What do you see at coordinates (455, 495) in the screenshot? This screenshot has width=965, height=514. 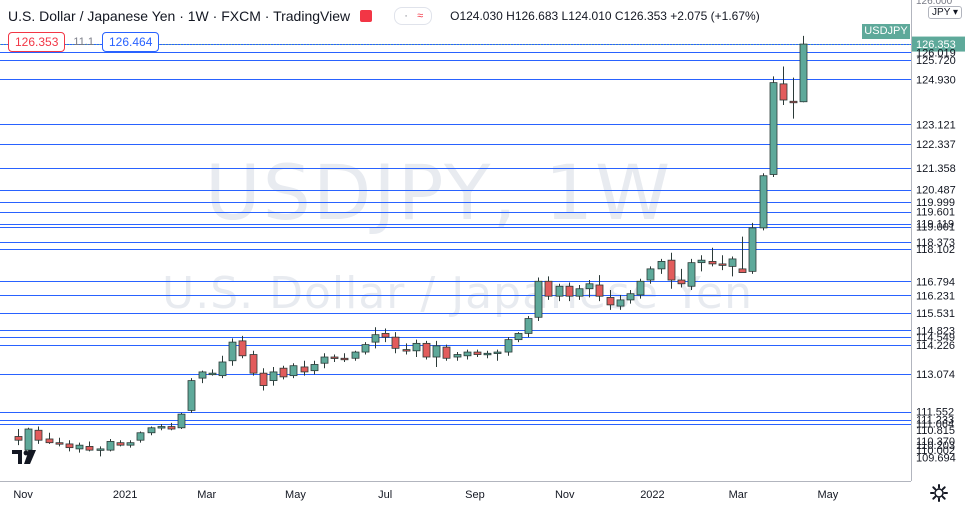 I see `time-axis: Nov 2021 Mar May Jul Sep Nov 2022 Mar May` at bounding box center [455, 495].